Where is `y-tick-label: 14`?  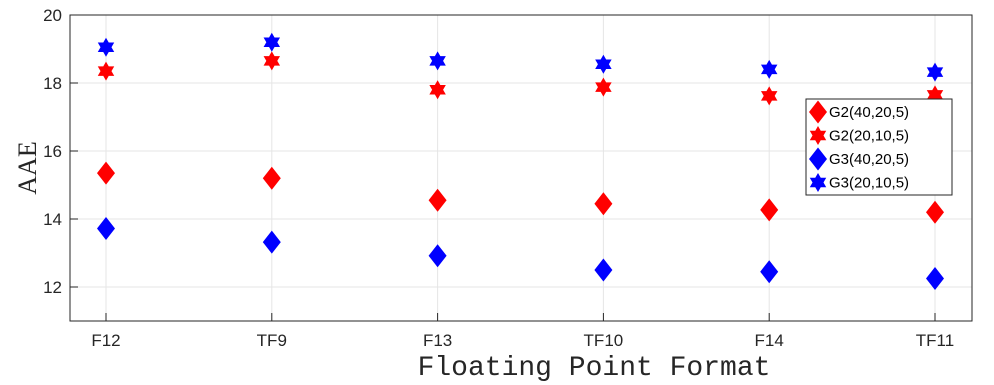
y-tick-label: 14 is located at coordinates (52, 219).